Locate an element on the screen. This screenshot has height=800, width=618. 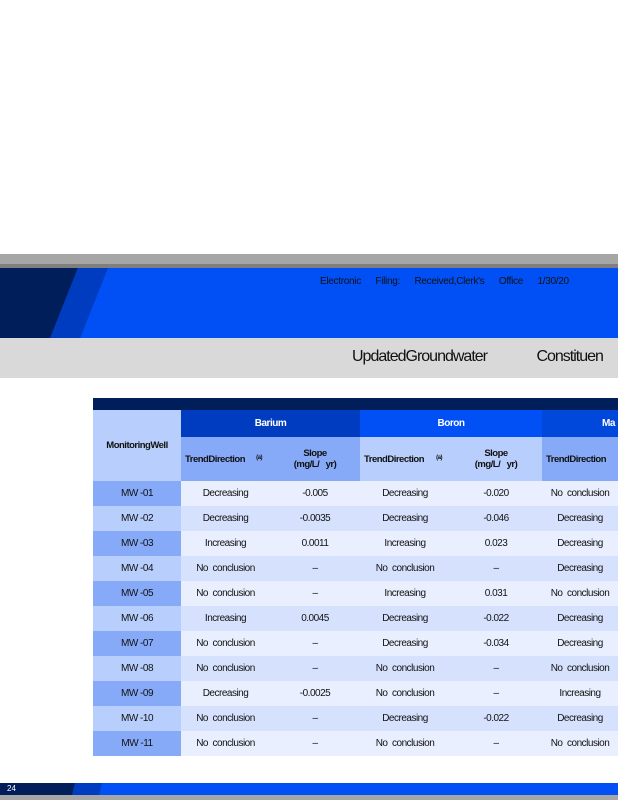
well-id-cell: MW -05 is located at coordinates (137, 593).